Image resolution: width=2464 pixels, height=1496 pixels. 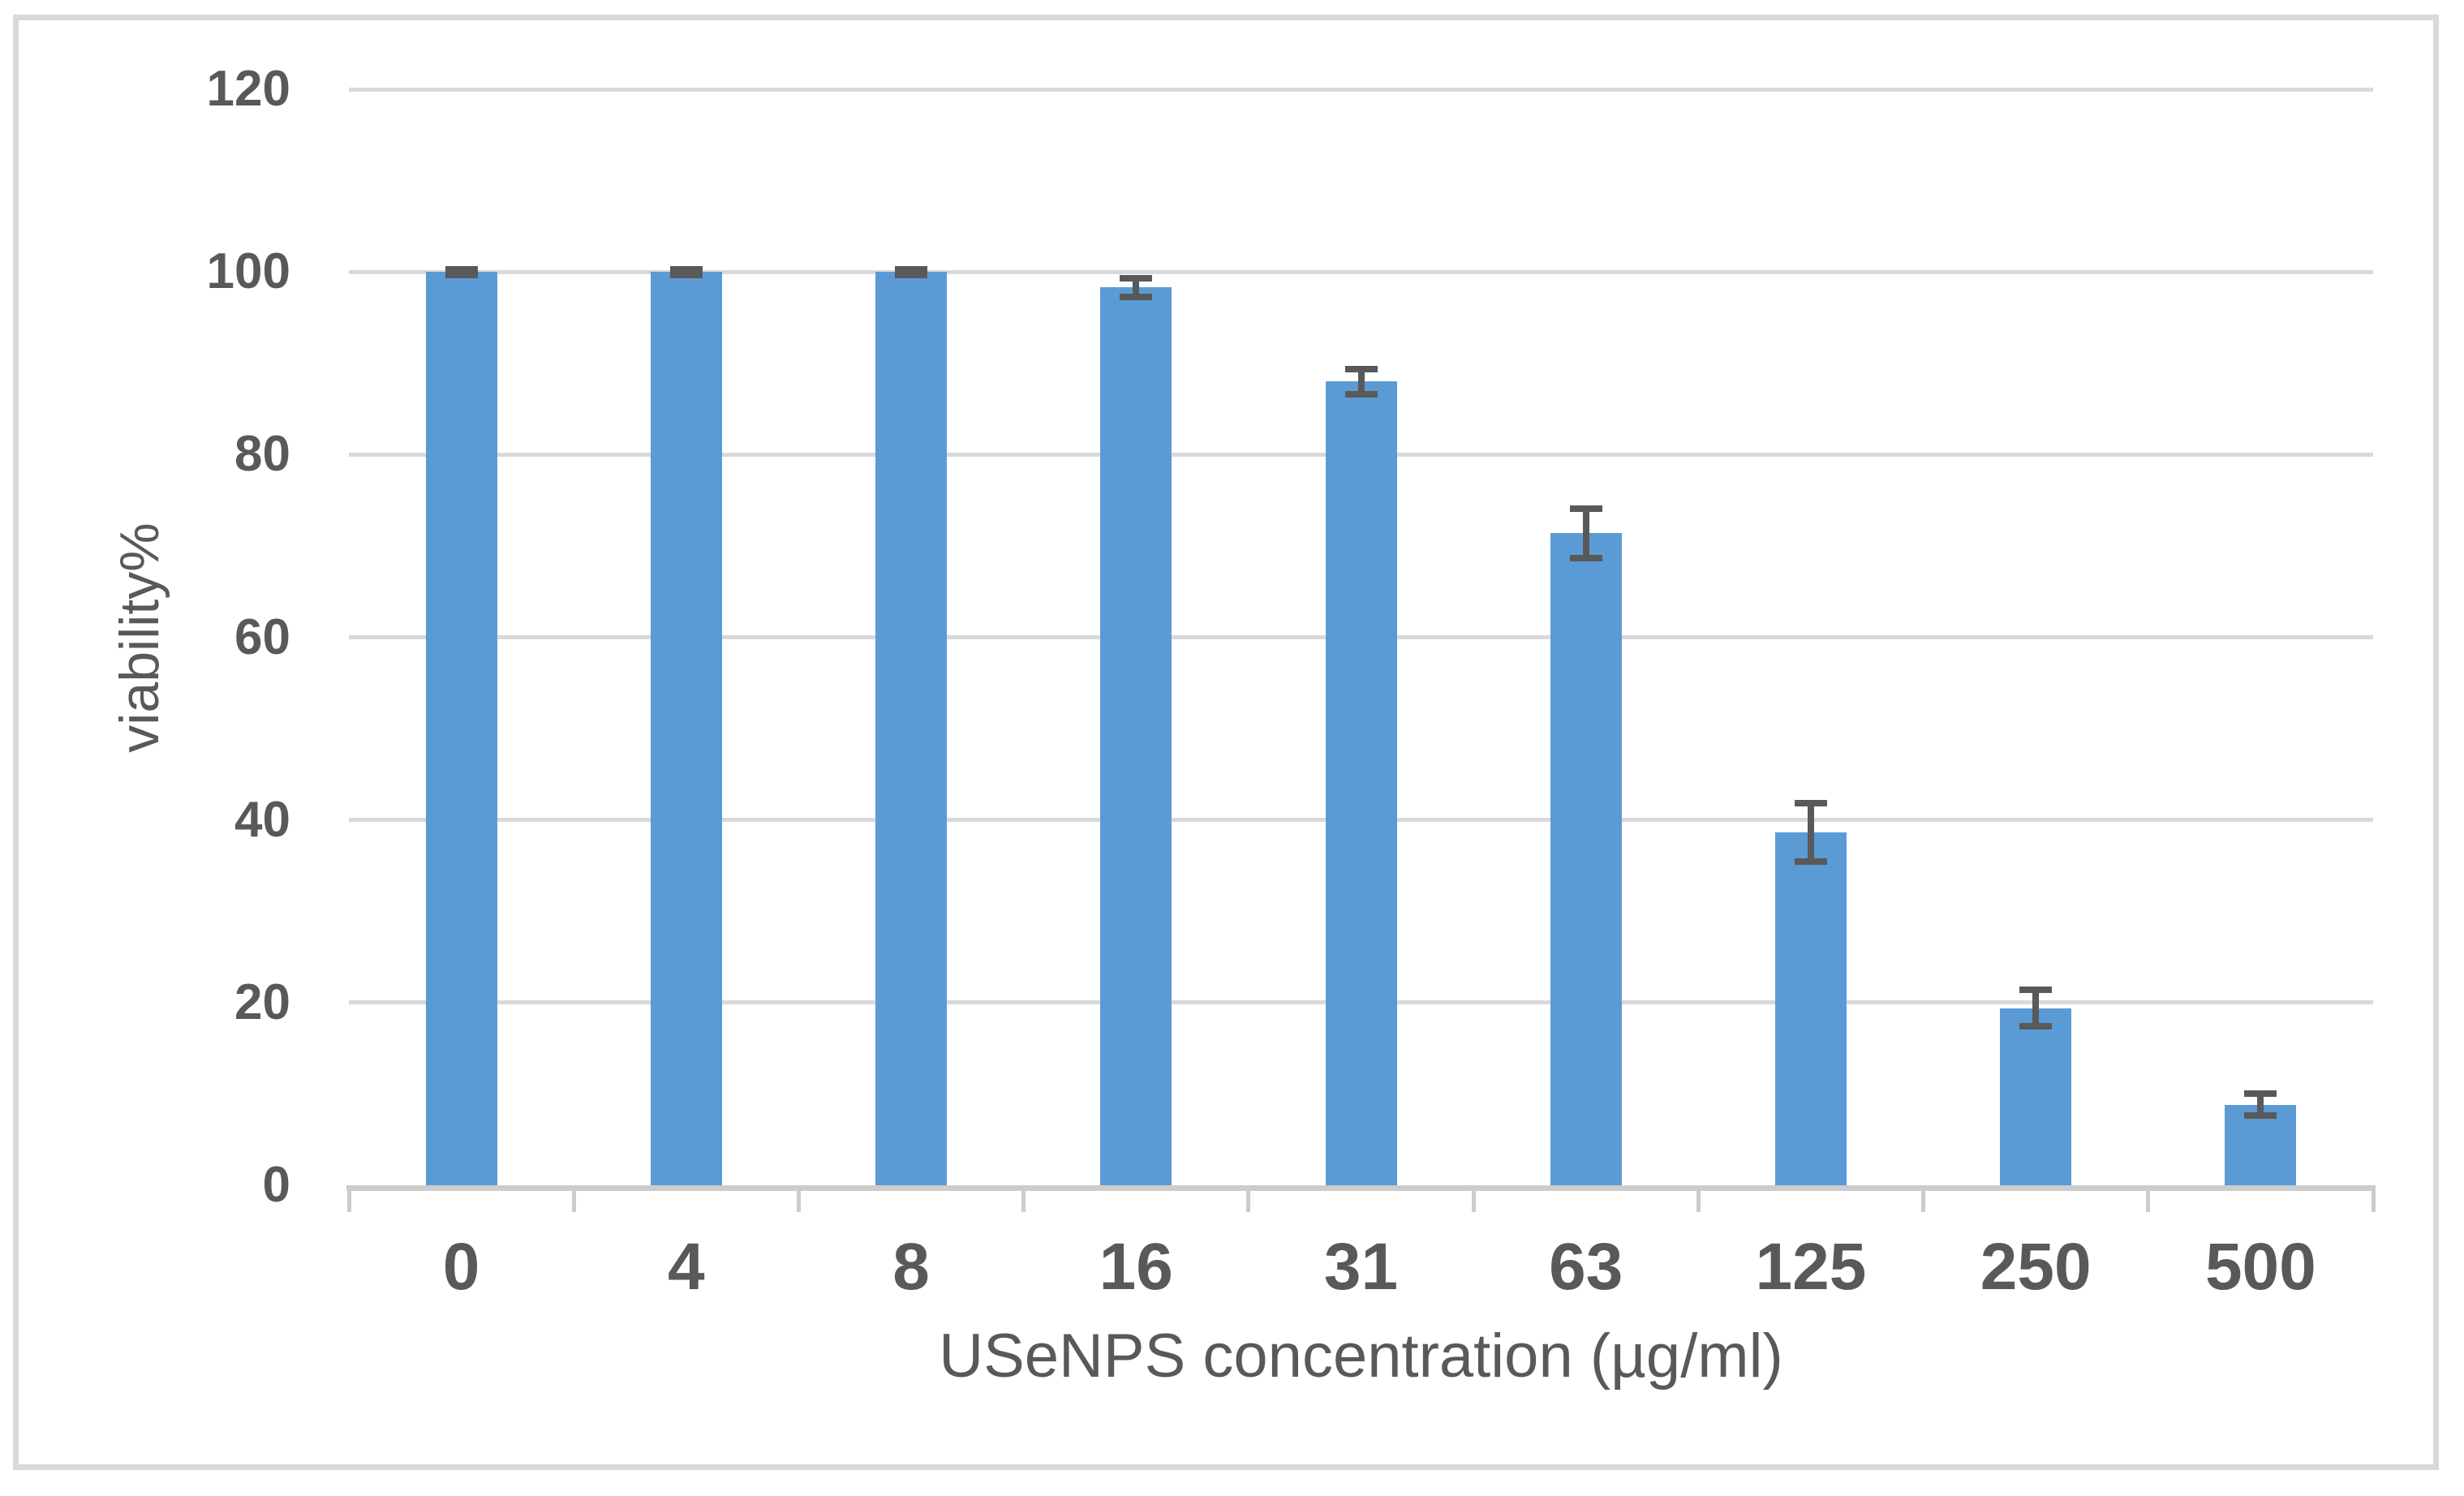 What do you see at coordinates (1586, 1267) in the screenshot?
I see `x-tick-label: 63` at bounding box center [1586, 1267].